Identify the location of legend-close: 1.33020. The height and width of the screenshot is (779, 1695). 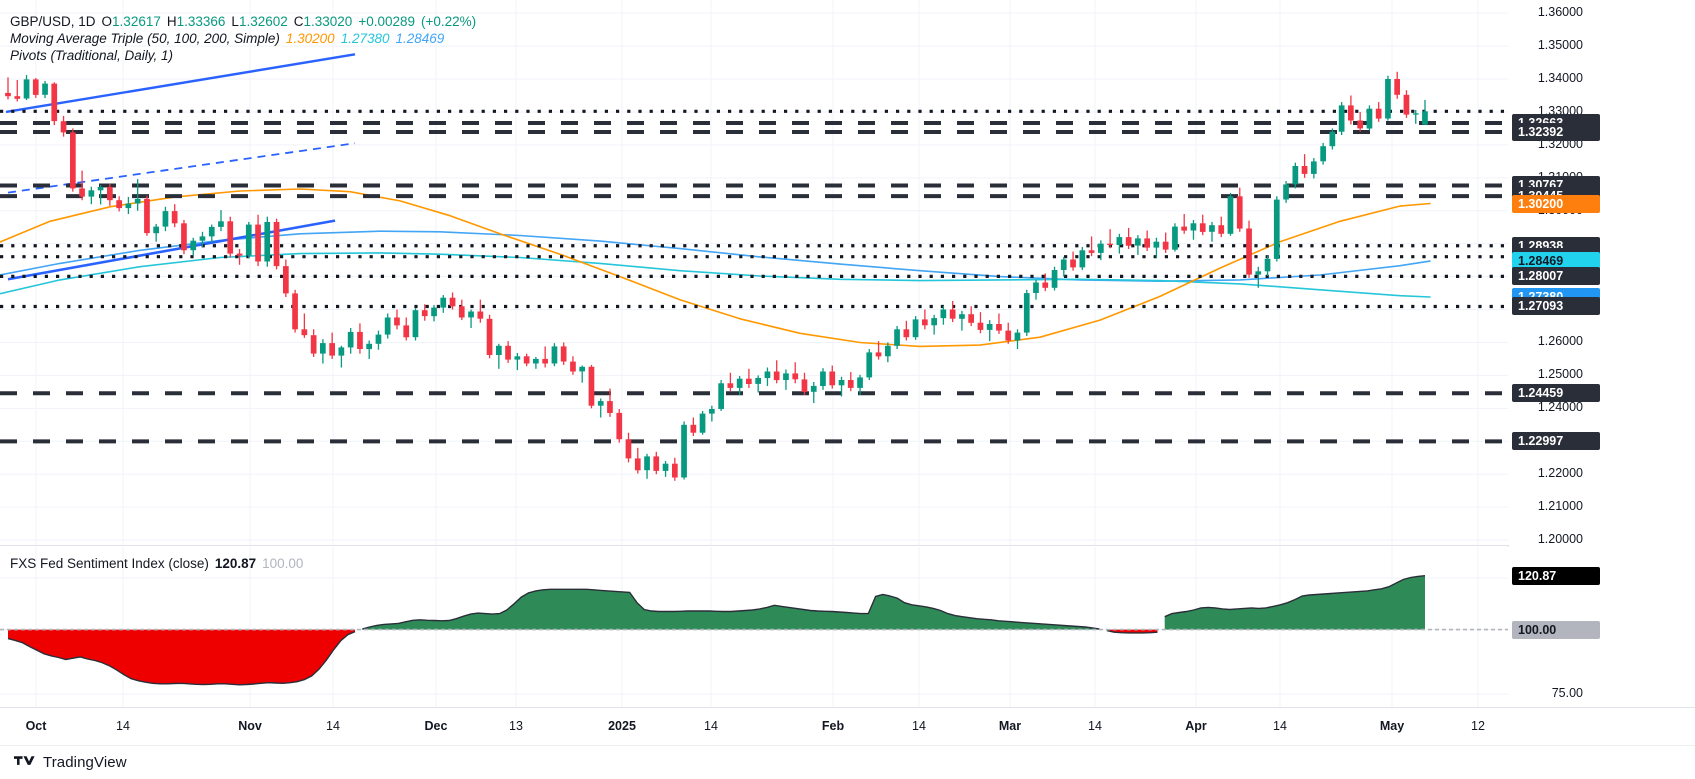
(328, 21).